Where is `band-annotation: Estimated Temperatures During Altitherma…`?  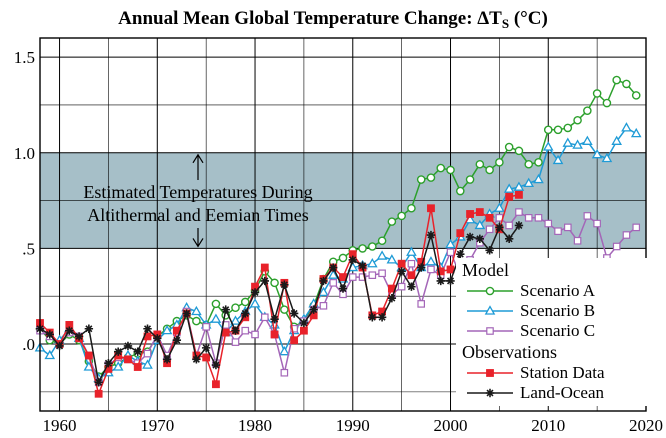 band-annotation: Estimated Temperatures During Altitherma… is located at coordinates (197, 203).